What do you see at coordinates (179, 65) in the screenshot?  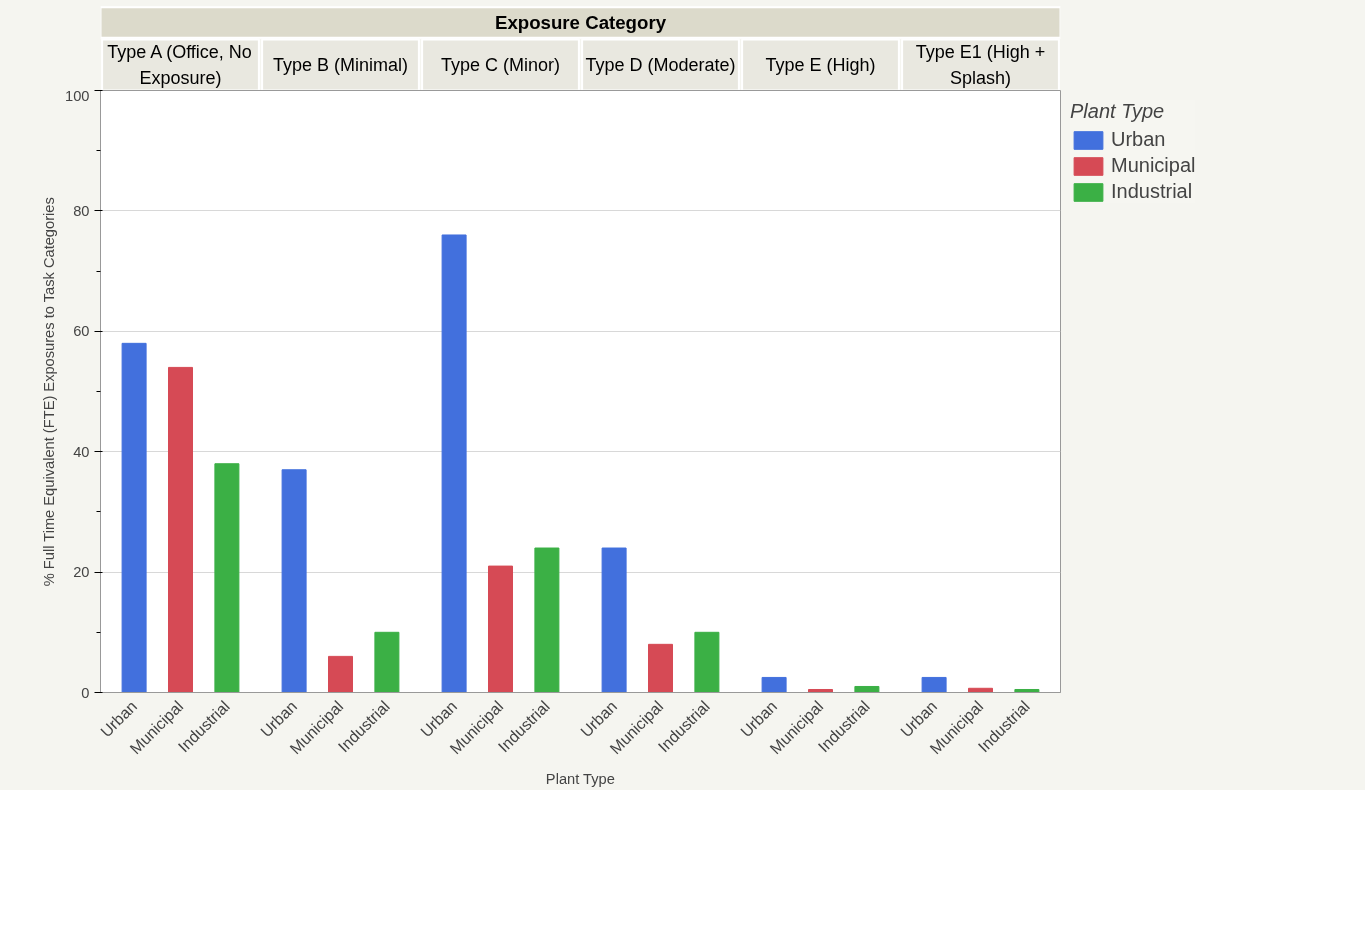 I see `x-tick-label: Type A (Office, No Exposure)` at bounding box center [179, 65].